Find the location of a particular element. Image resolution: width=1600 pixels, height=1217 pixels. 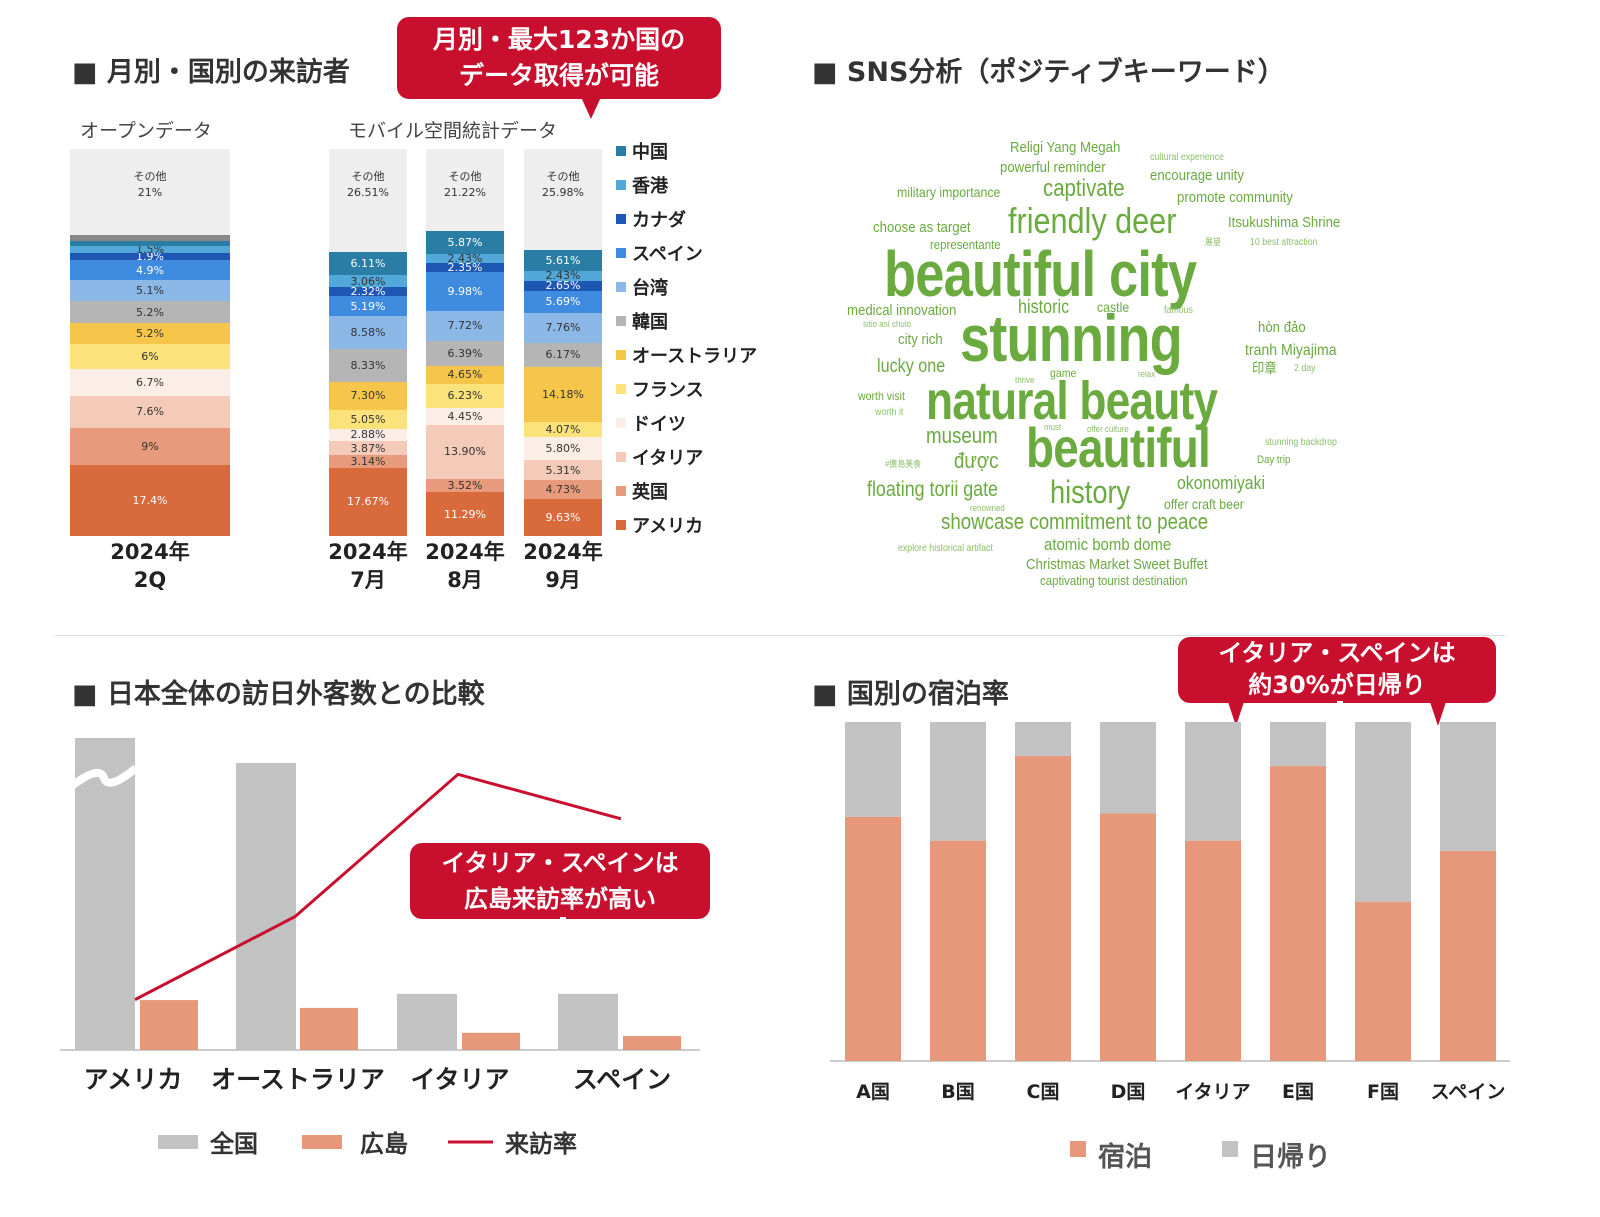

legend-swatch-total is located at coordinates (178, 1142).